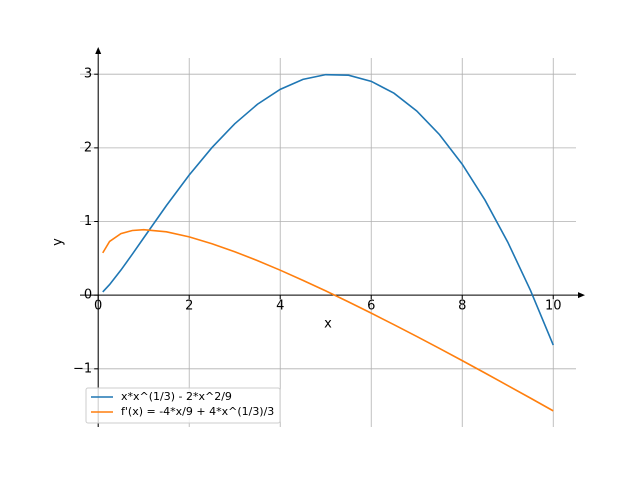 The image size is (640, 480). Describe the element at coordinates (371, 306) in the screenshot. I see `x-tick-label: 6` at that location.